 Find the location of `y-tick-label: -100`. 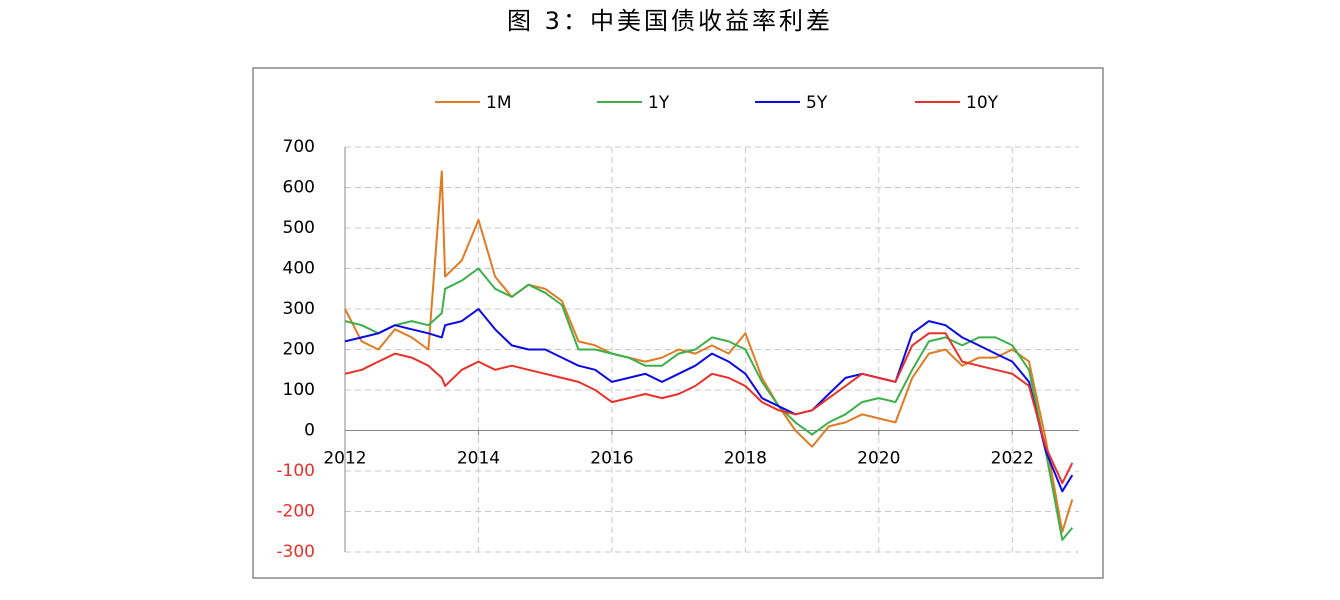

y-tick-label: -100 is located at coordinates (295, 471).